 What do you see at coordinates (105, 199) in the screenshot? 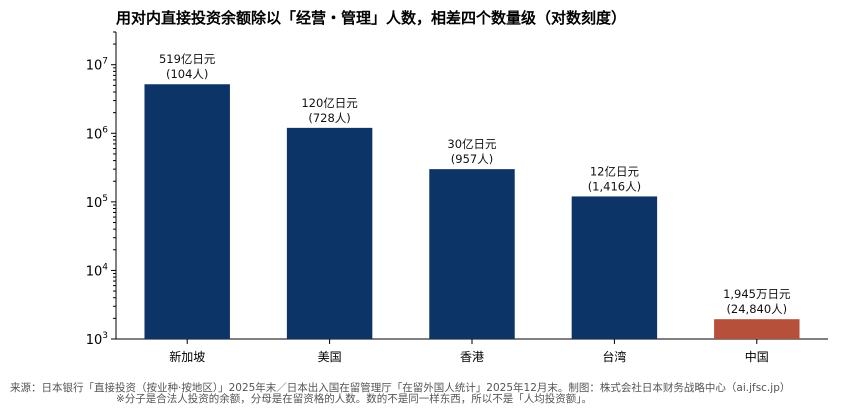
I see `y-tick-exponent: 5` at bounding box center [105, 199].